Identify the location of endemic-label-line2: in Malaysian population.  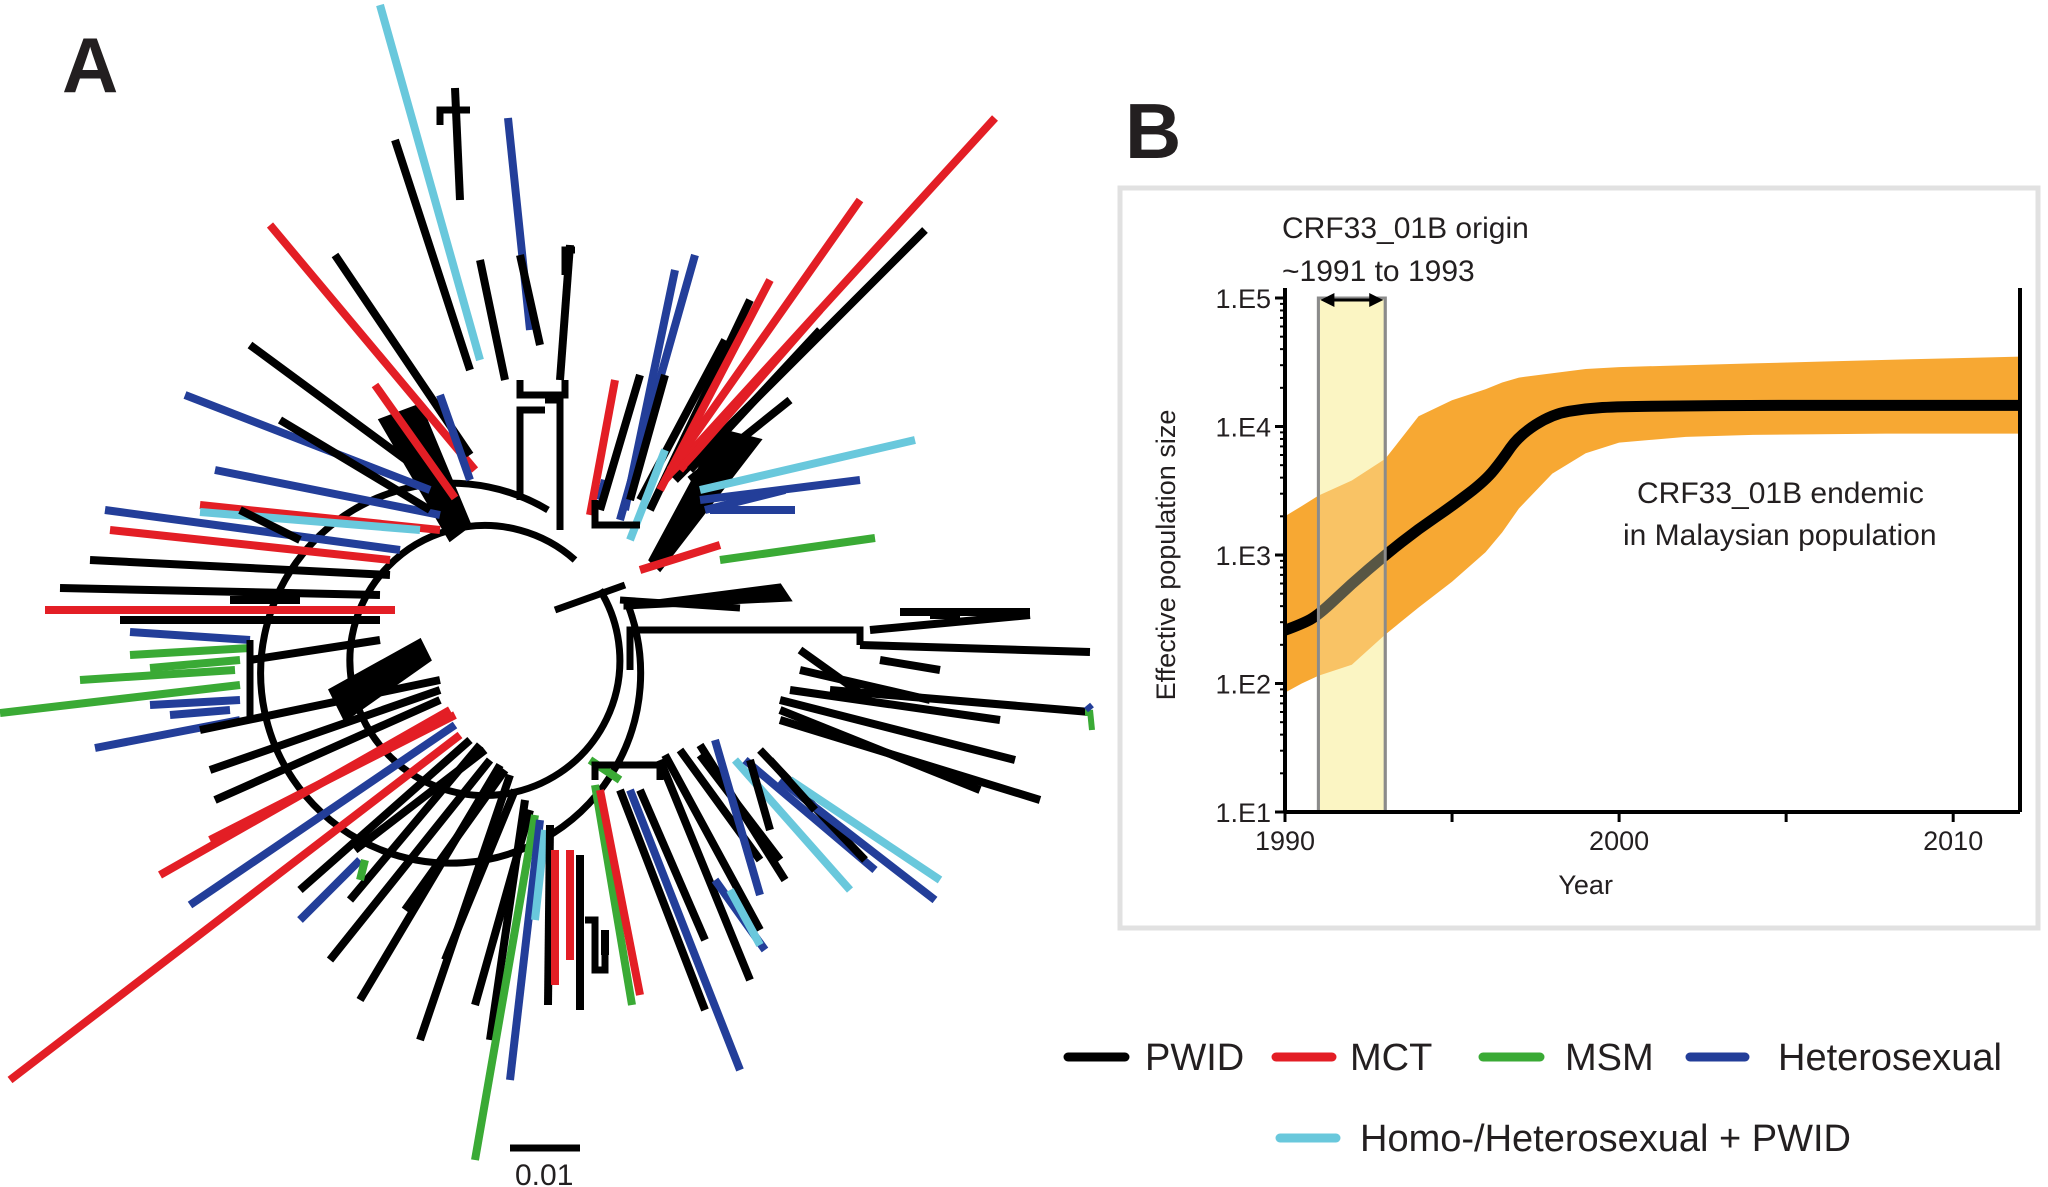
(1780, 535).